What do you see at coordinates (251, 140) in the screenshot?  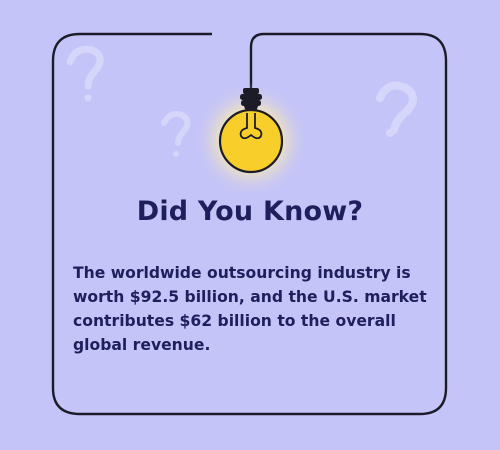 I see `light-bulb-icon` at bounding box center [251, 140].